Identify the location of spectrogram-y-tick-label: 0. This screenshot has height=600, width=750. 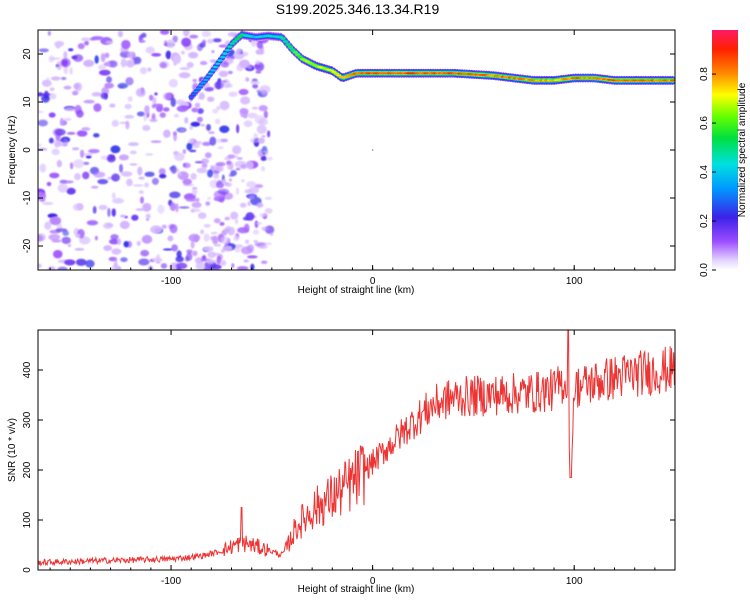
(27, 150).